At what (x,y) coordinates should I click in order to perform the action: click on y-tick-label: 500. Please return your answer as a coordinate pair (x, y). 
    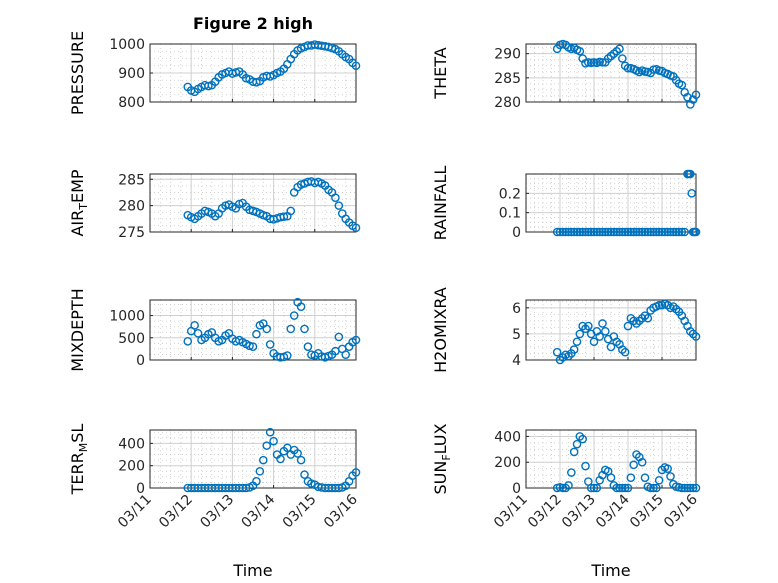
    Looking at the image, I should click on (131, 339).